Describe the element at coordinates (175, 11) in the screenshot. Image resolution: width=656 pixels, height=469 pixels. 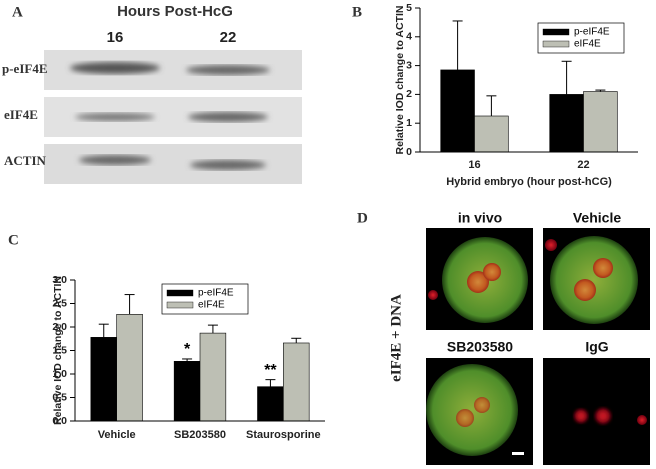
I see `blot-title: Hours Post-HcG` at that location.